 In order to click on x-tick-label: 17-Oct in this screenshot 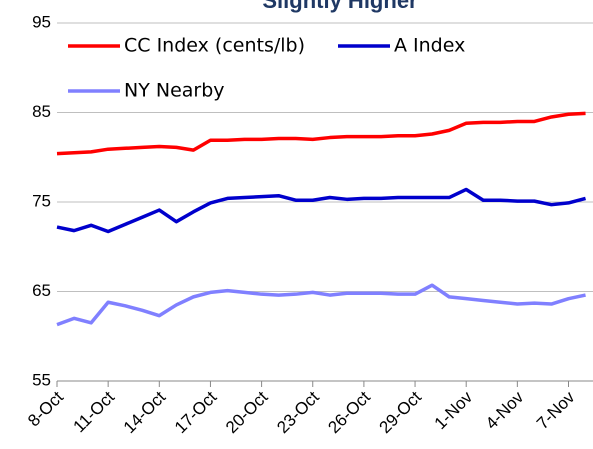, I will do `click(196, 412)`.